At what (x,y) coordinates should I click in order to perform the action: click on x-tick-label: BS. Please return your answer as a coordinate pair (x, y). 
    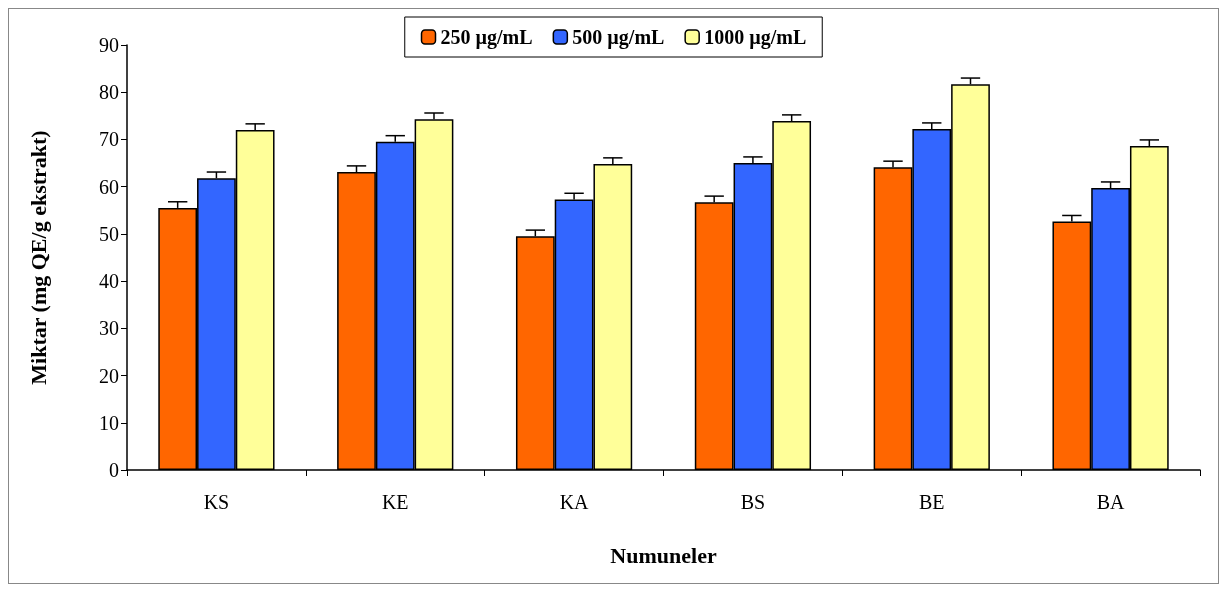
    Looking at the image, I should click on (753, 502).